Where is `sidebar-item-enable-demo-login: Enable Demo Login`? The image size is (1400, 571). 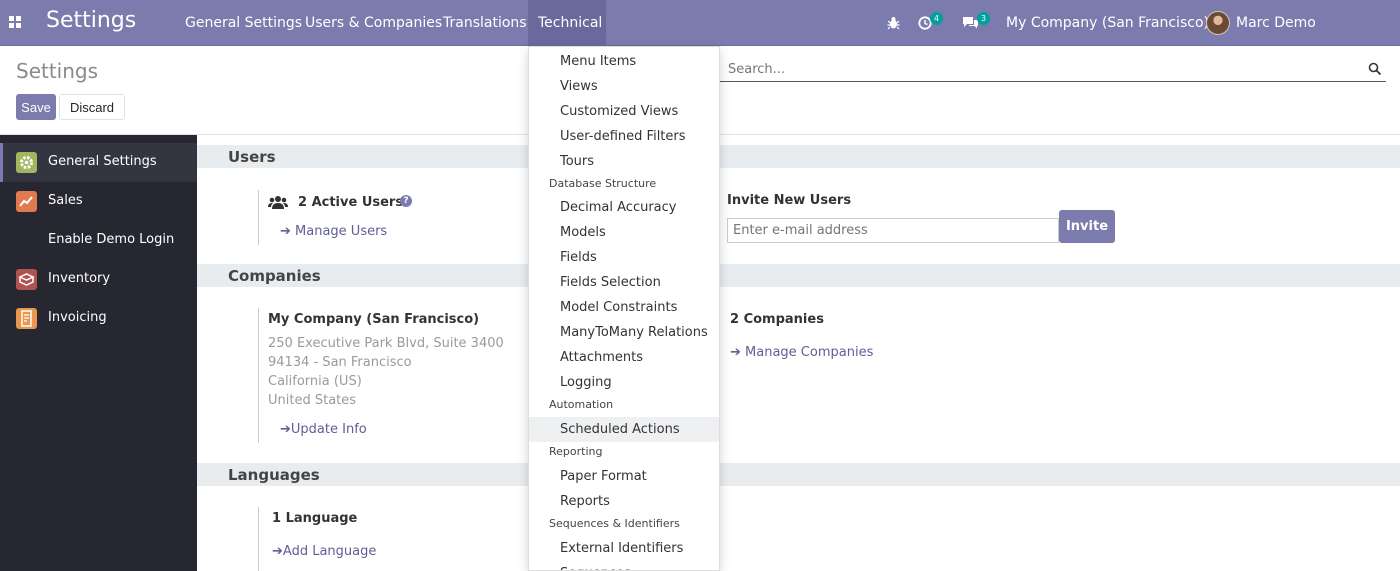 sidebar-item-enable-demo-login: Enable Demo Login is located at coordinates (98, 240).